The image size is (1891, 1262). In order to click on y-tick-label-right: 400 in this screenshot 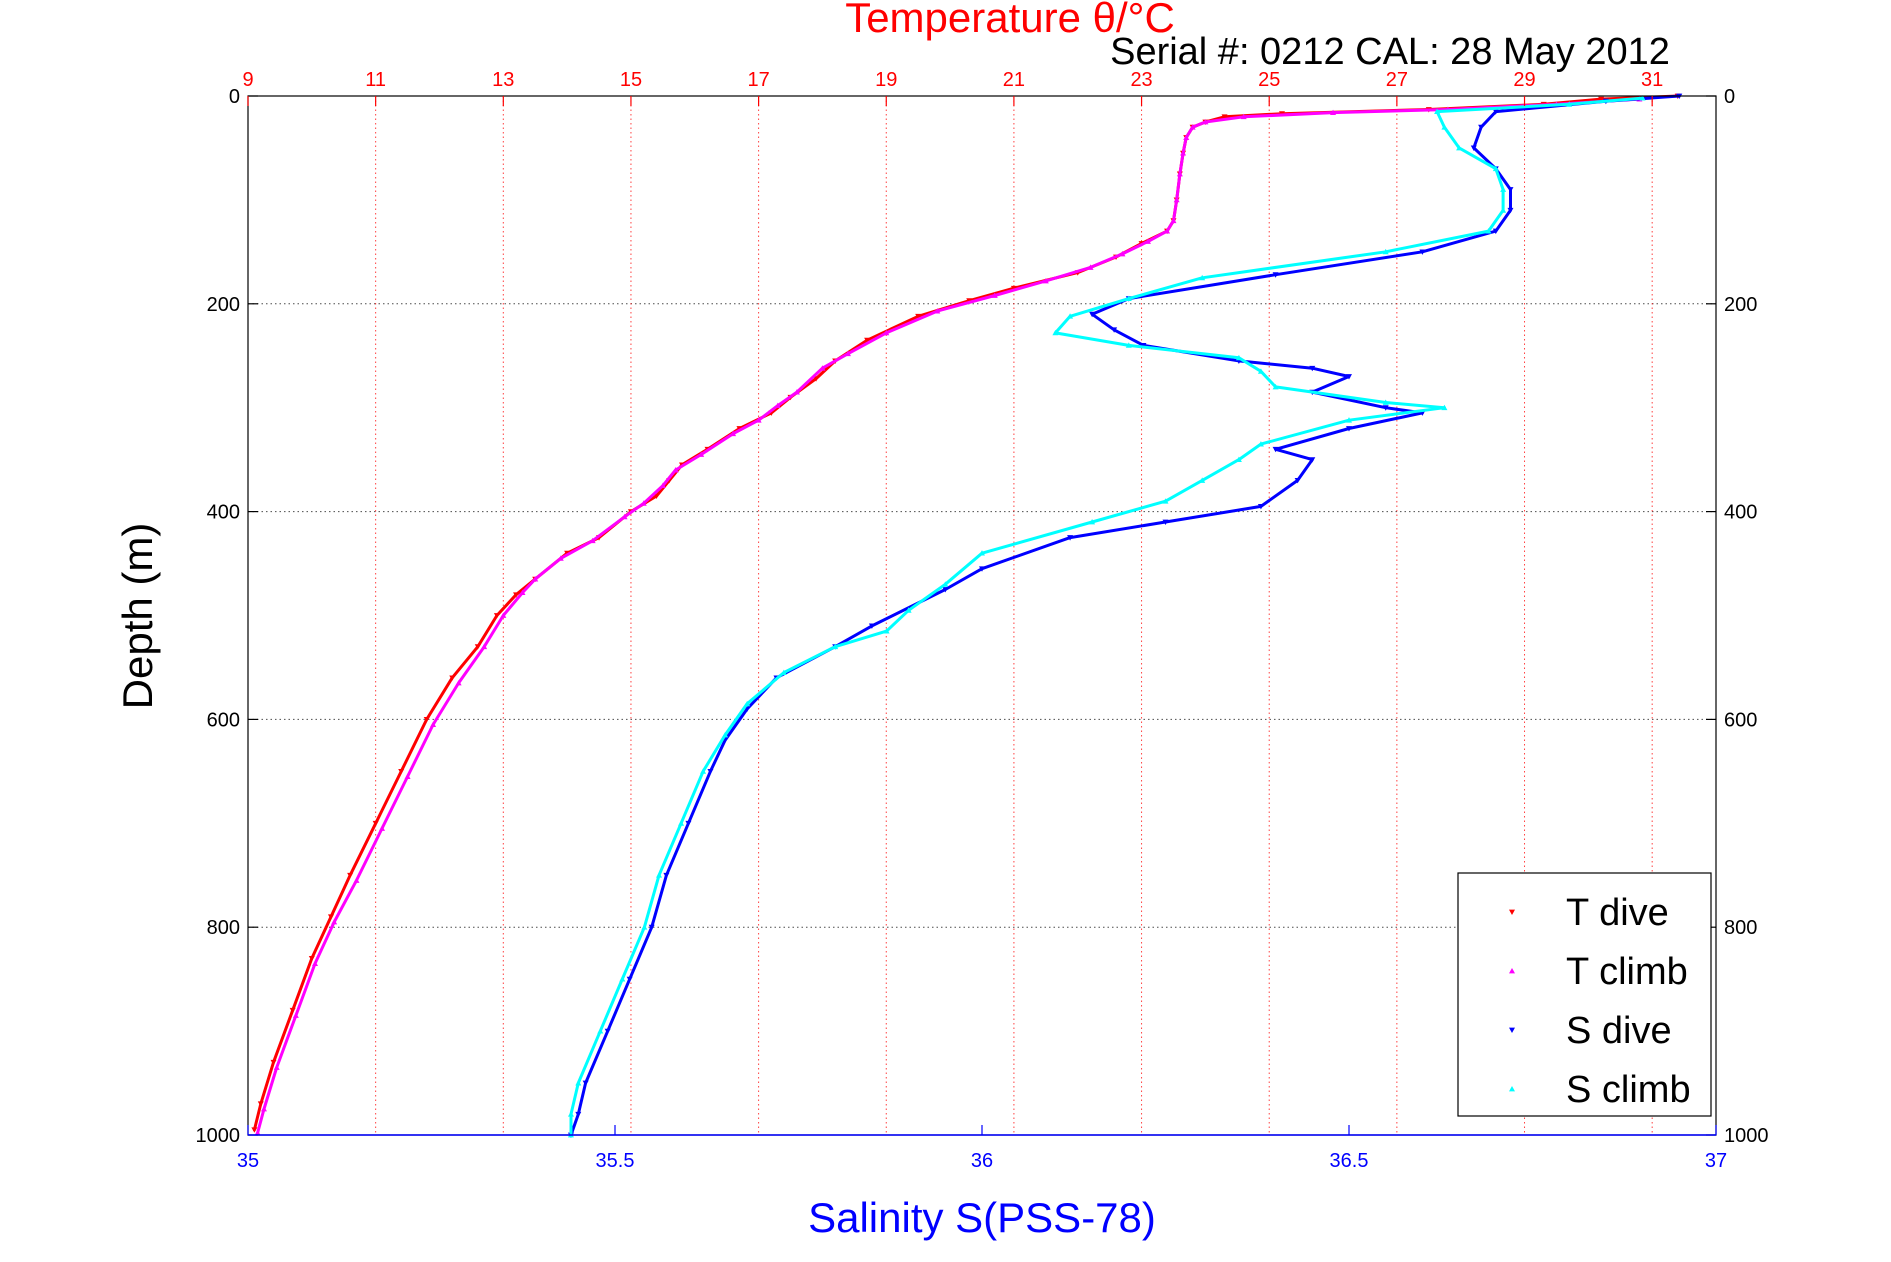, I will do `click(1740, 513)`.